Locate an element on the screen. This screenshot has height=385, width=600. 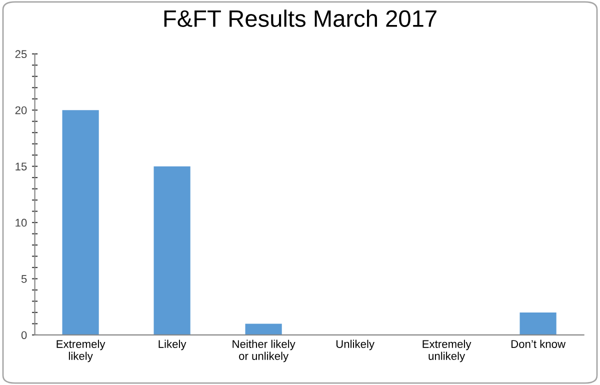
x-tick-label: Unlikely is located at coordinates (355, 345).